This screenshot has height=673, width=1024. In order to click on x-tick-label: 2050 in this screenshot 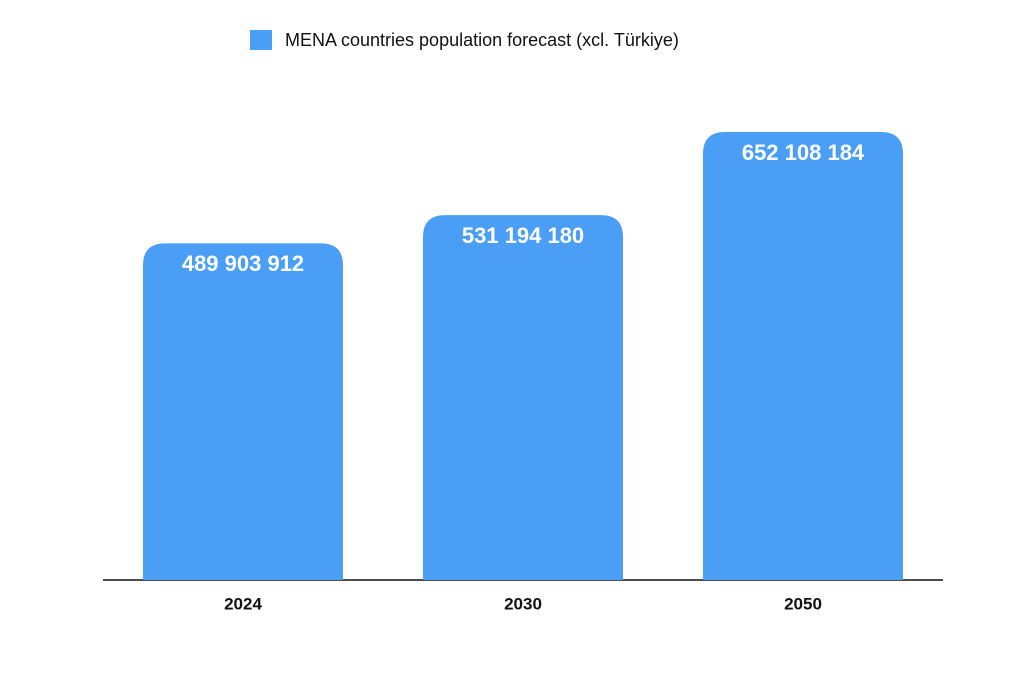, I will do `click(803, 603)`.